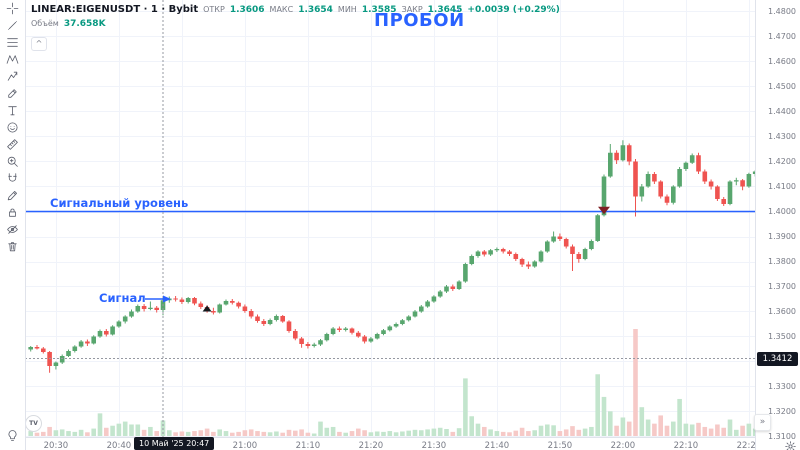 The width and height of the screenshot is (800, 450). I want to click on time-tick: 22:10, so click(686, 445).